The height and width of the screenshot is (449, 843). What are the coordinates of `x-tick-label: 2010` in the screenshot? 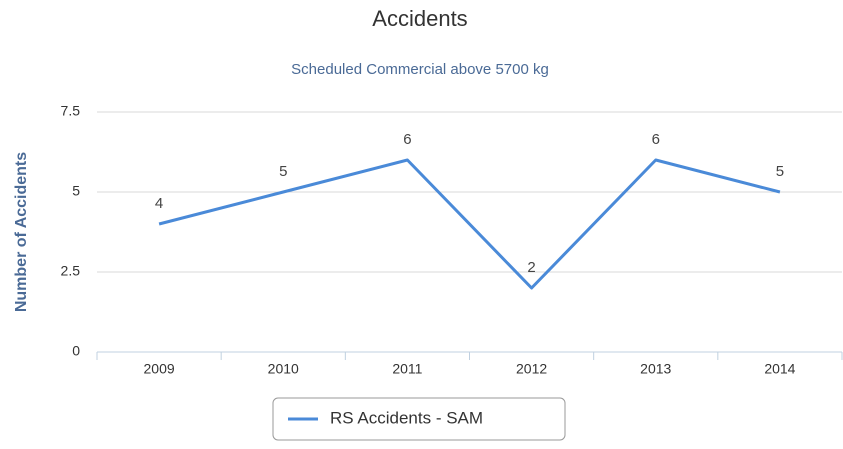 It's located at (283, 369).